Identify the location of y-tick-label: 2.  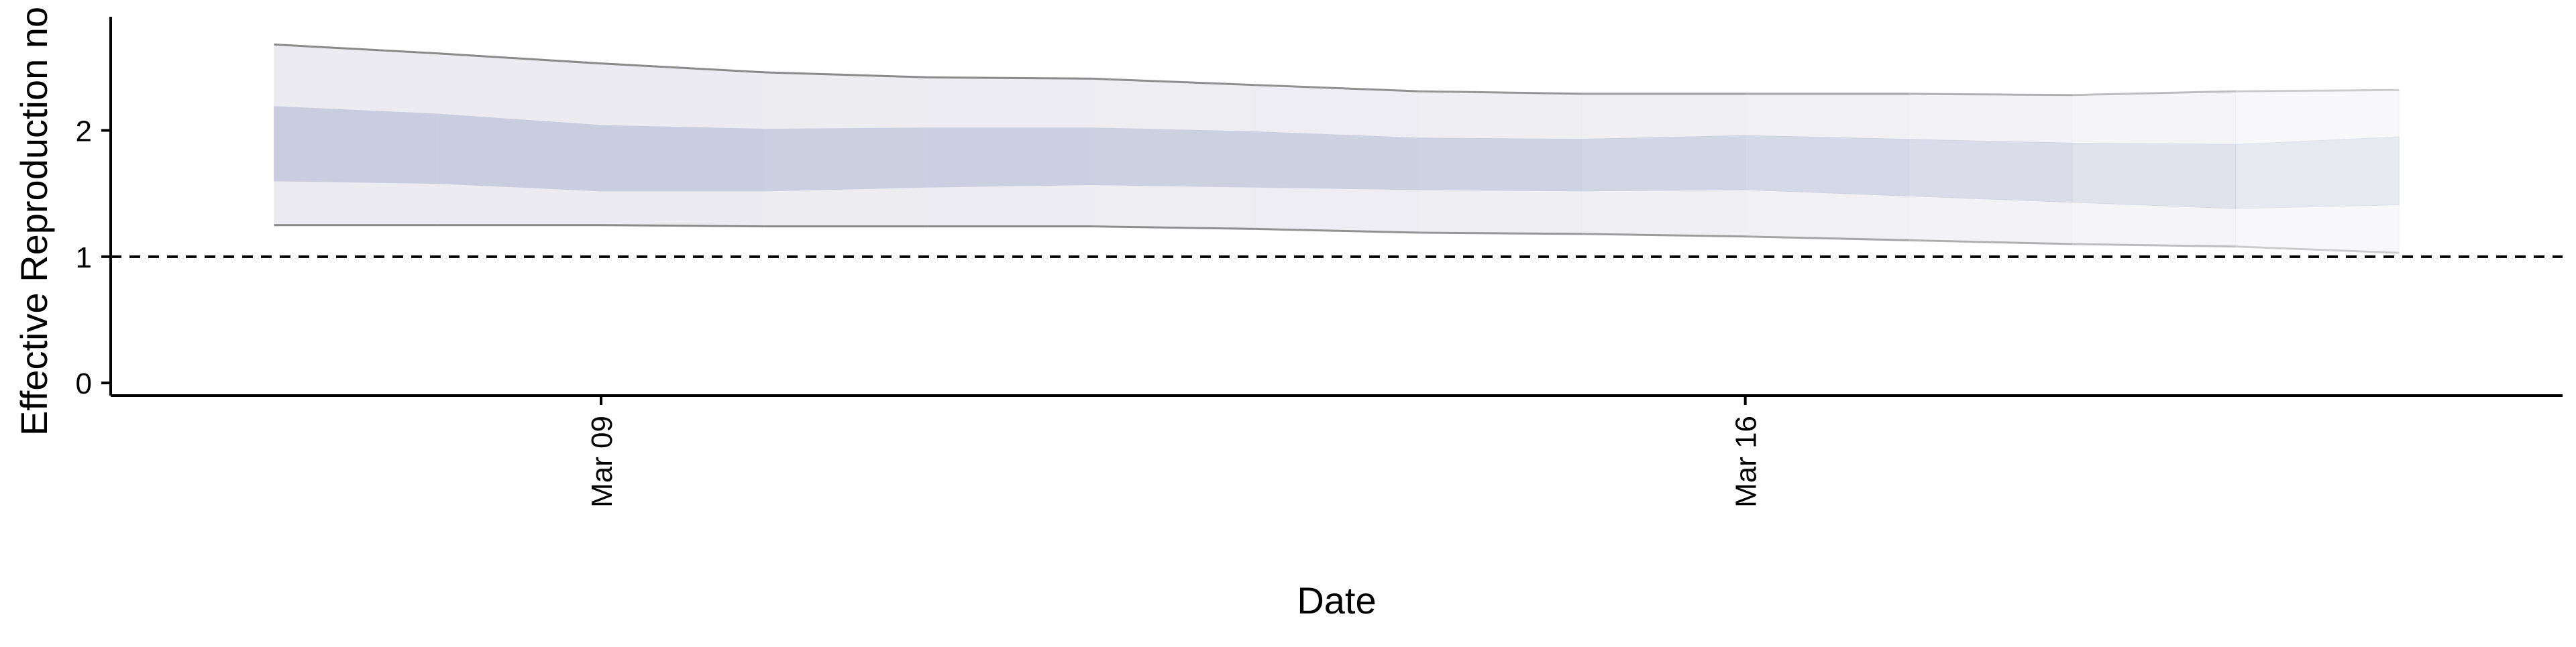
(84, 131).